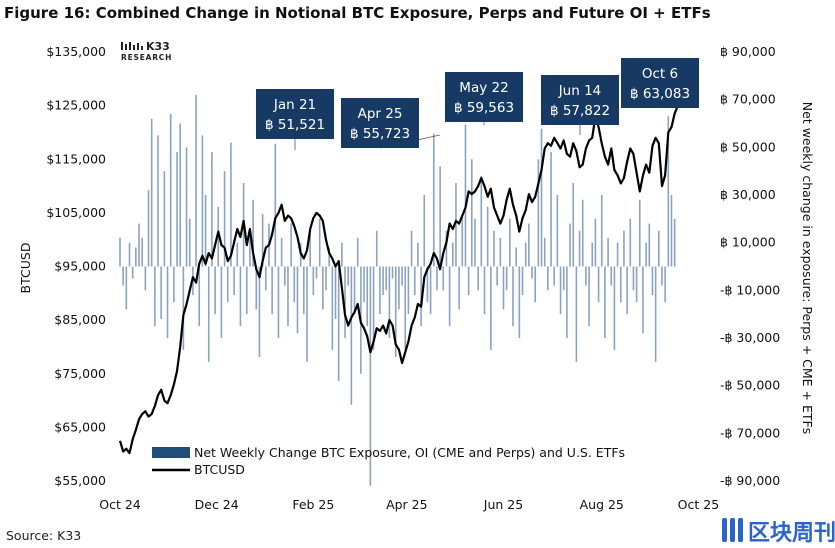  I want to click on left-tick-label: $65,000, so click(80, 426).